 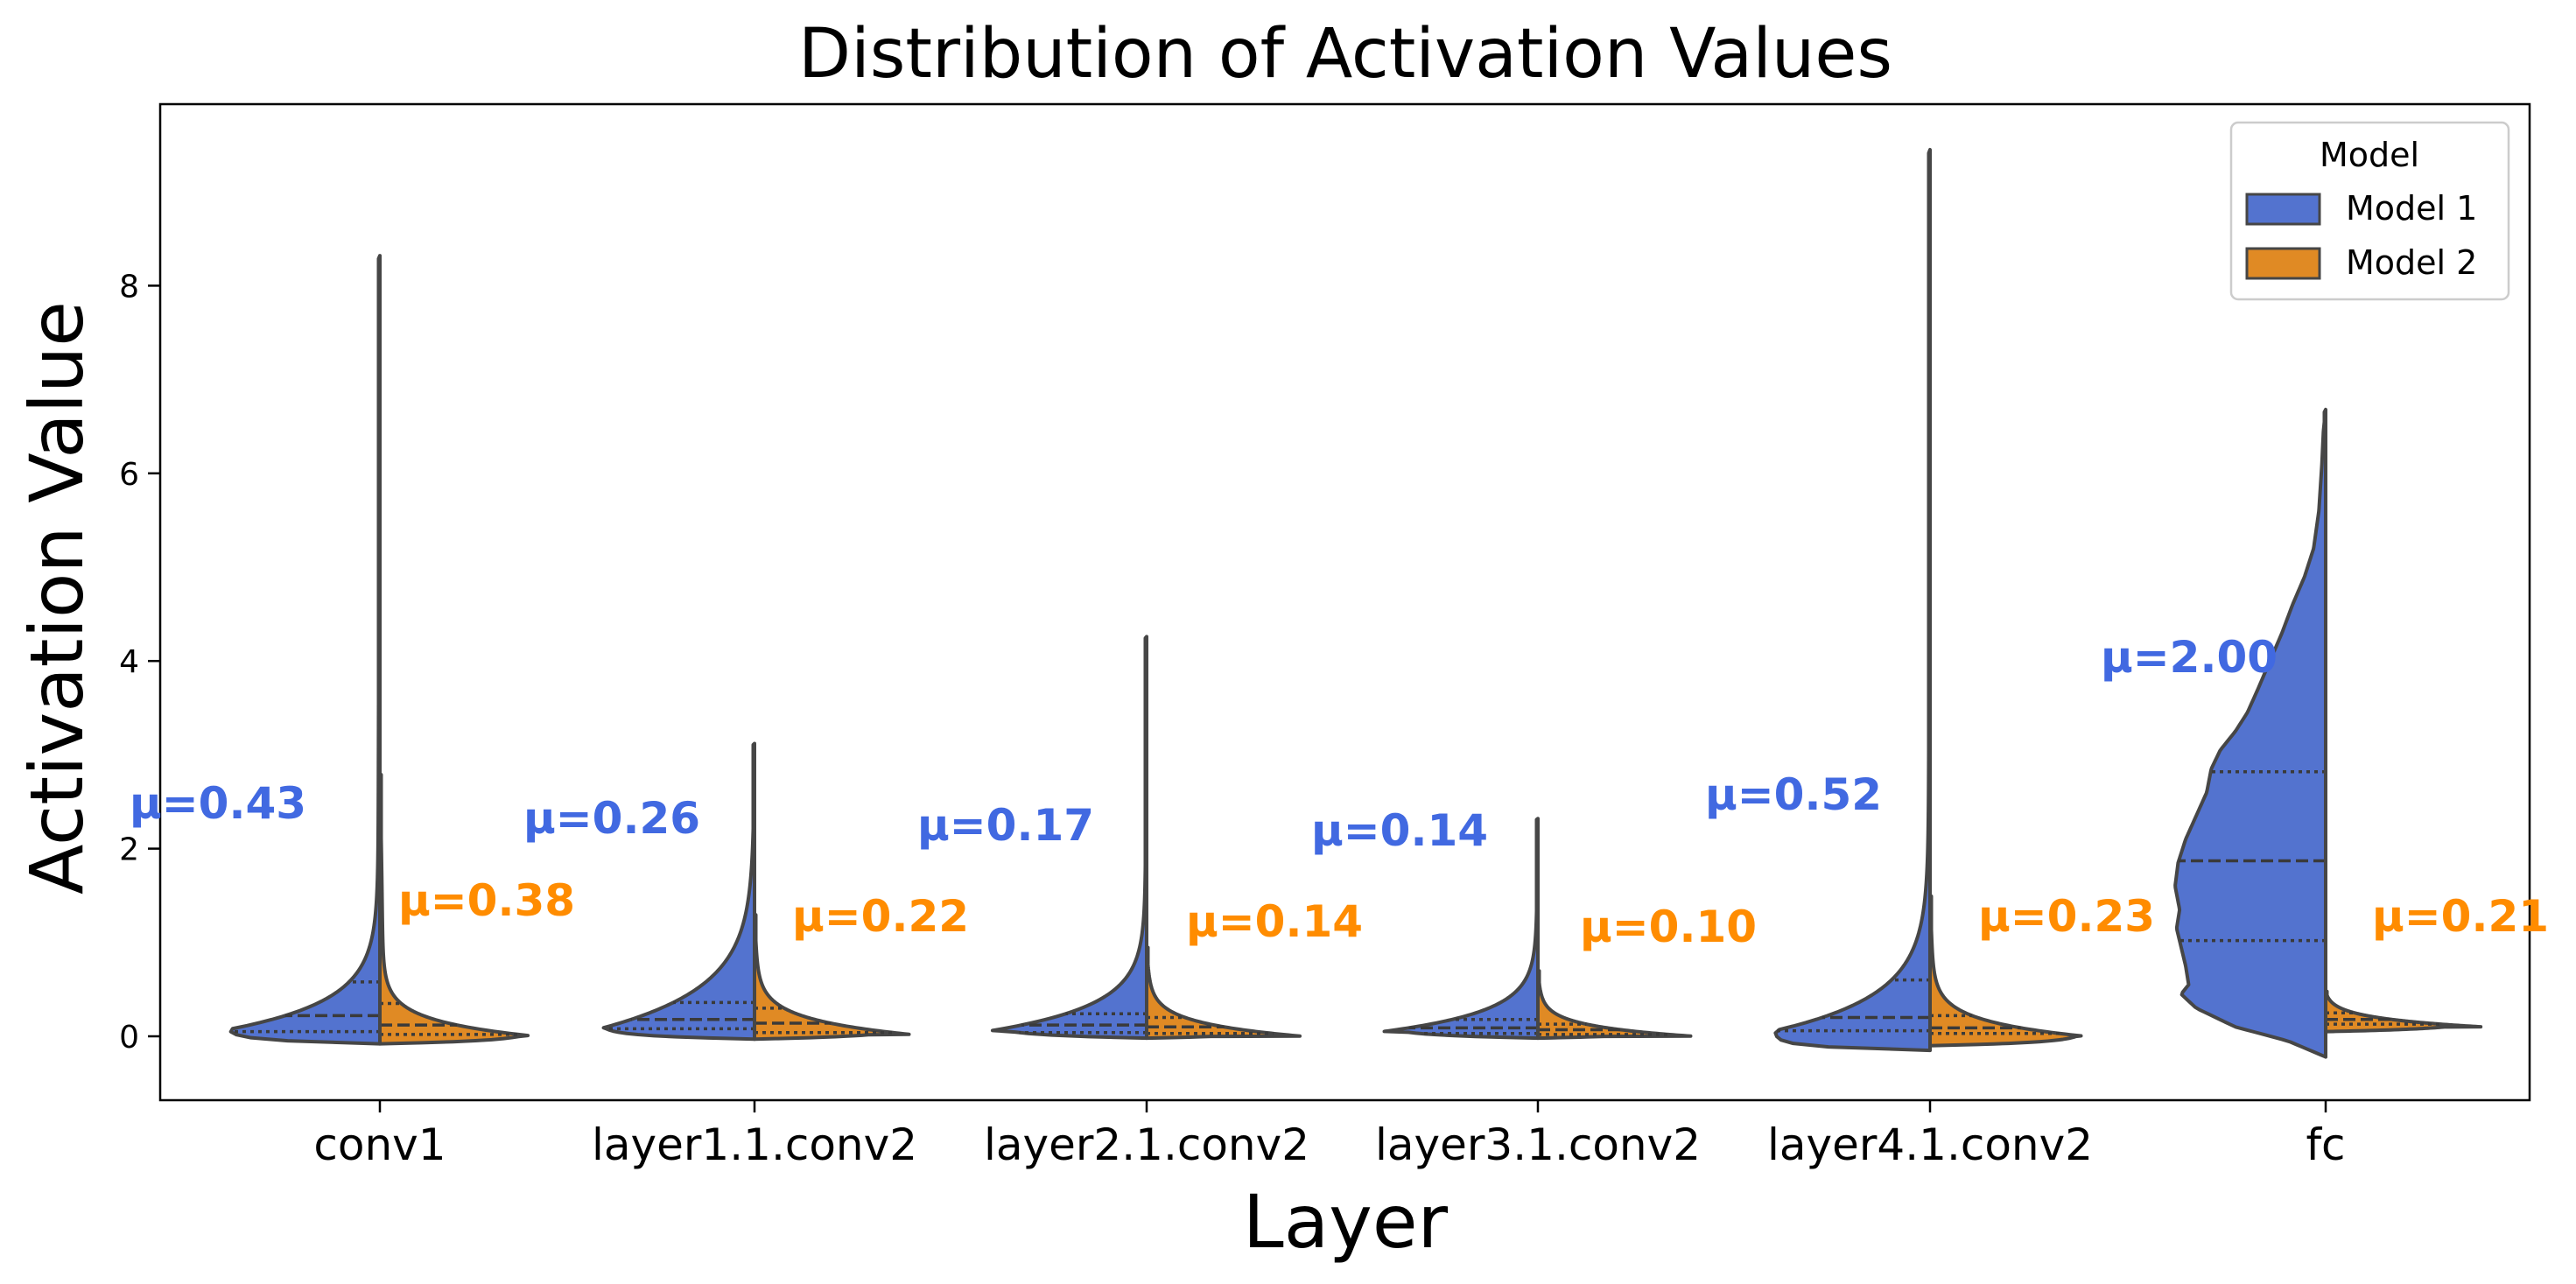 What do you see at coordinates (1147, 1144) in the screenshot?
I see `x-tick-label: layer2.1.conv2` at bounding box center [1147, 1144].